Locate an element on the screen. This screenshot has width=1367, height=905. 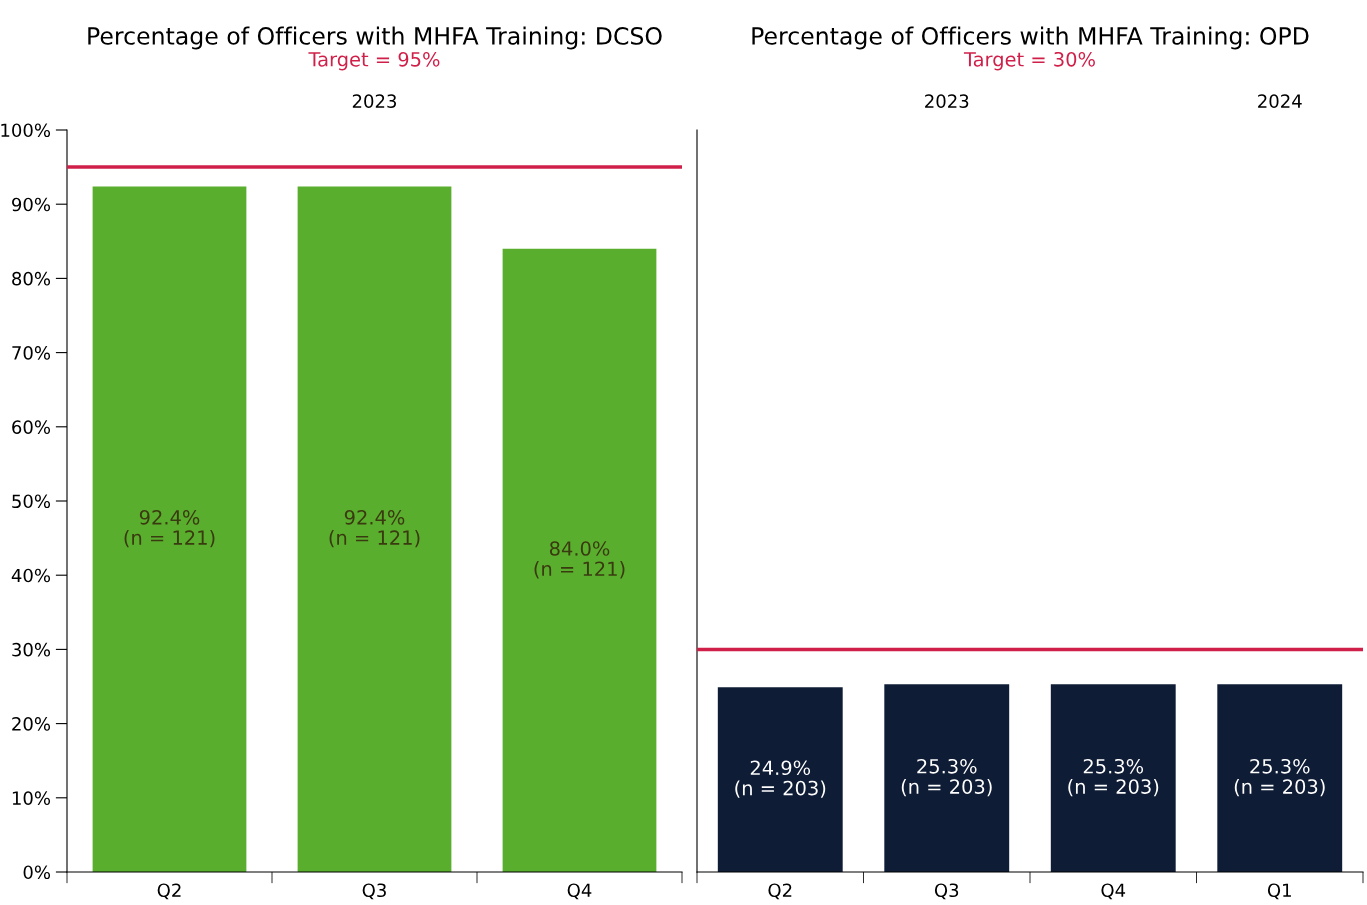
chart-subtitle: Target = 95% is located at coordinates (374, 61).